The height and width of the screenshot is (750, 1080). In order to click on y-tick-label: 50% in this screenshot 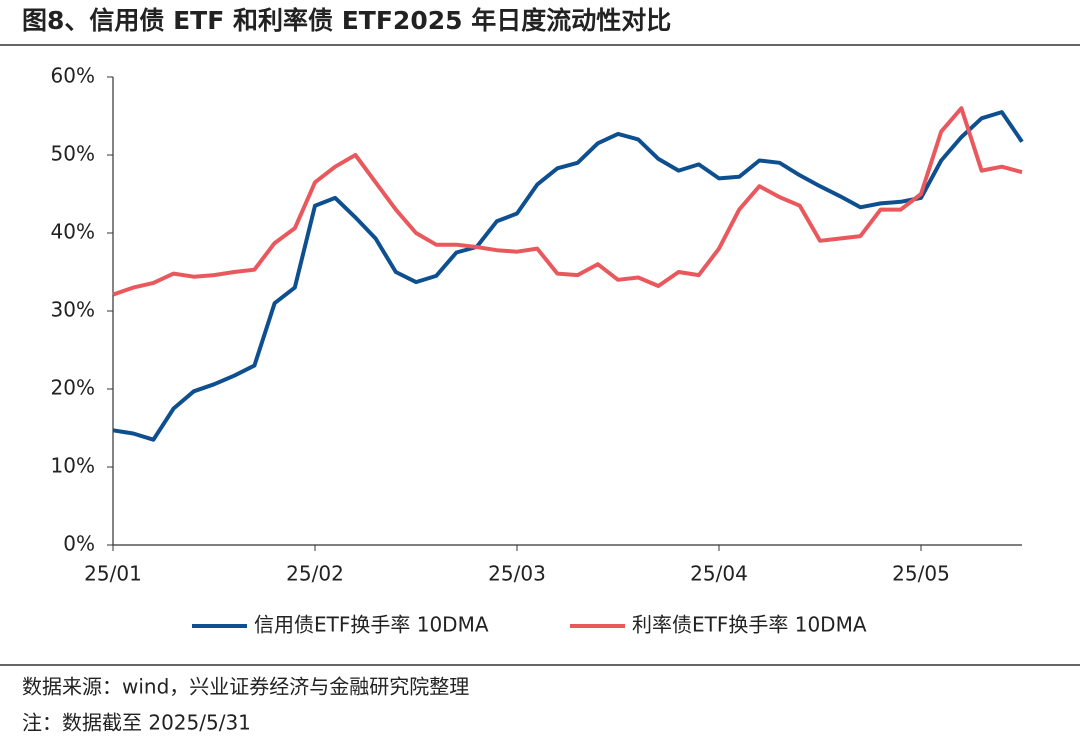, I will do `click(73, 154)`.